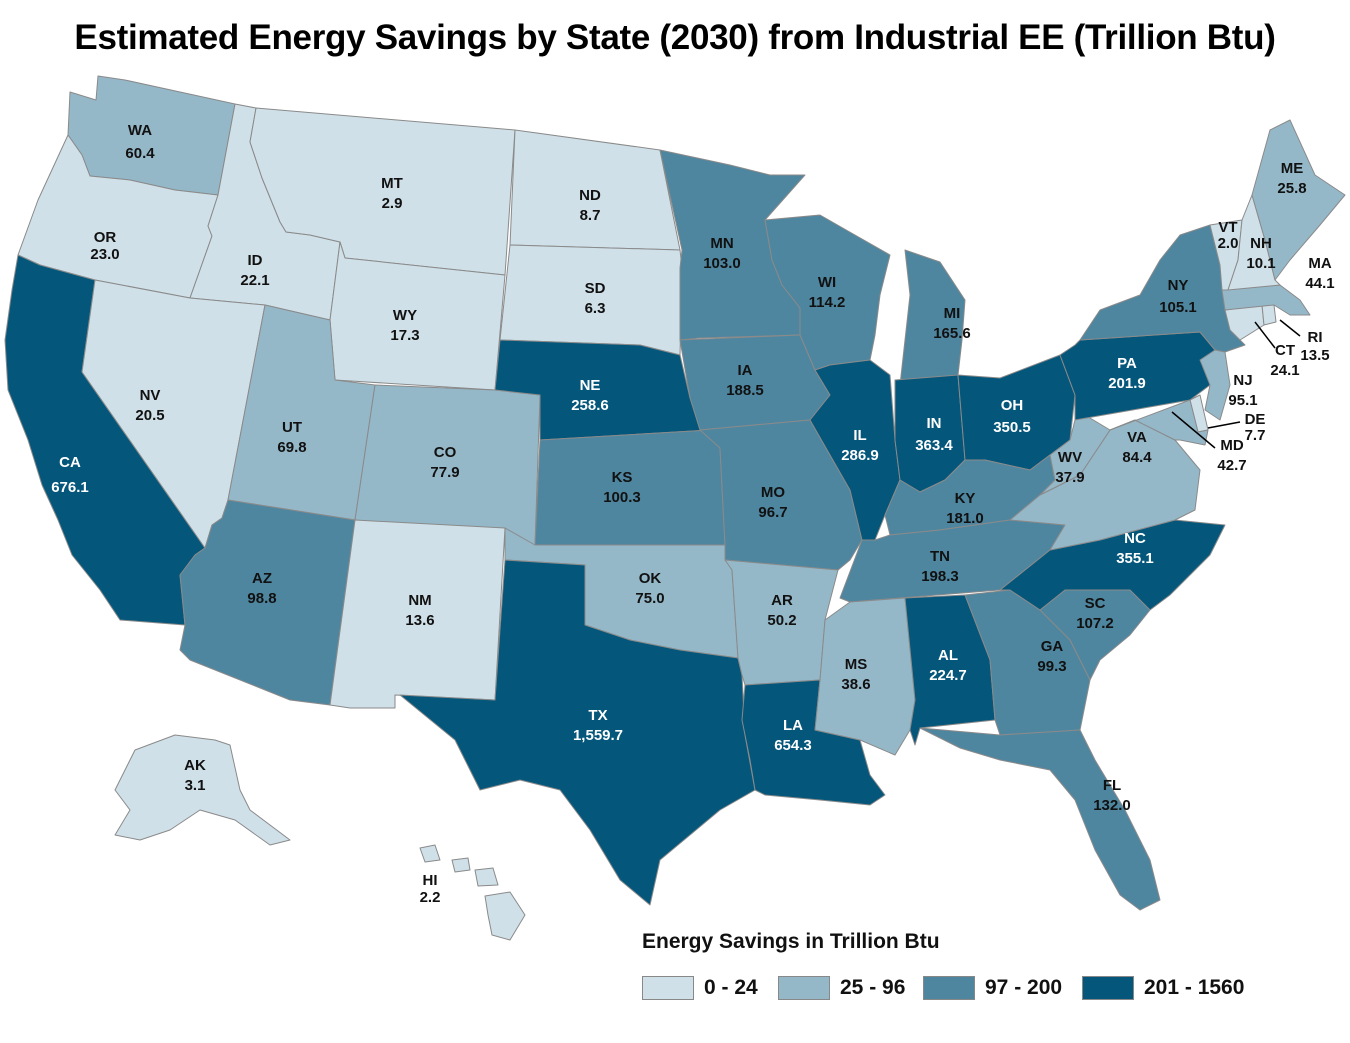 The width and height of the screenshot is (1350, 1043). I want to click on state-fl-abbr: FL, so click(1112, 785).